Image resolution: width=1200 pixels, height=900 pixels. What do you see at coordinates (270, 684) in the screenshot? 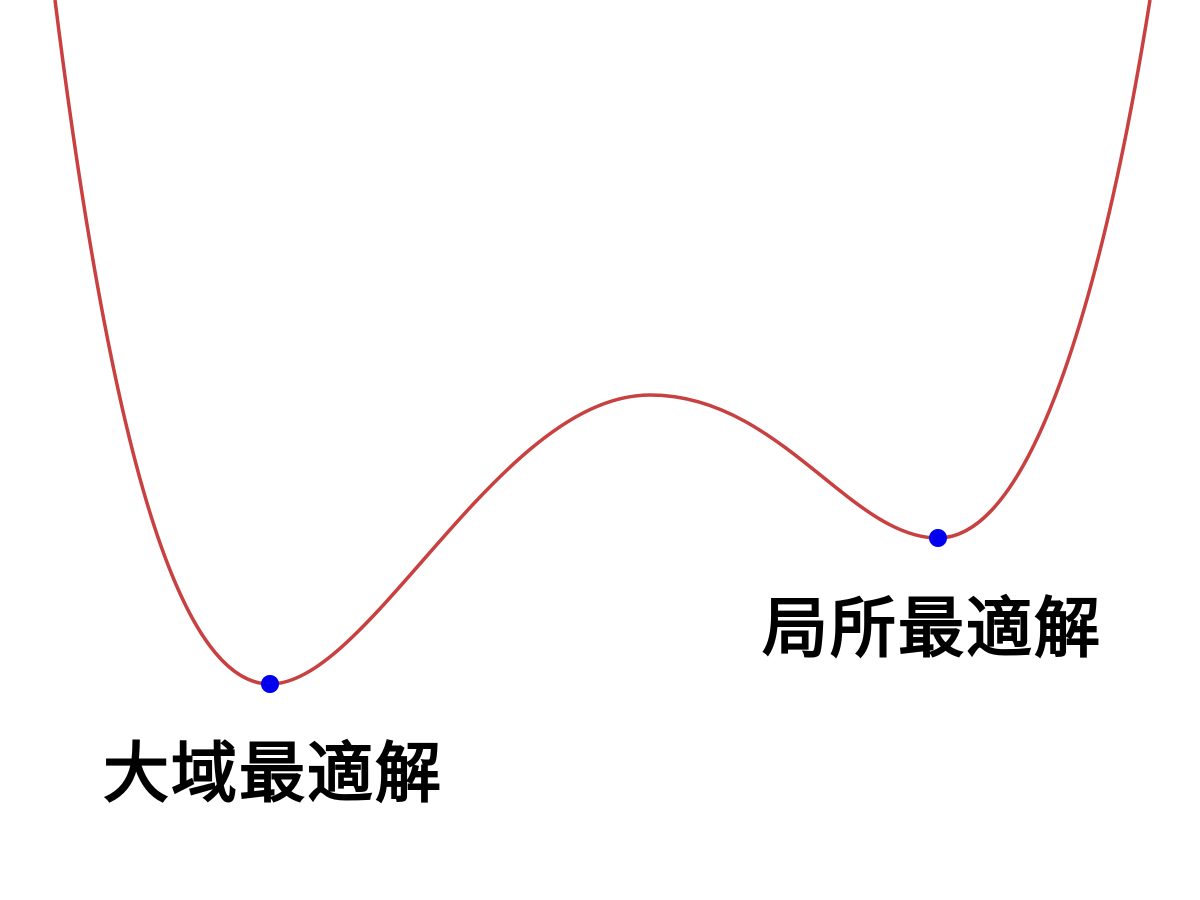
I see `global-minimum-point` at bounding box center [270, 684].